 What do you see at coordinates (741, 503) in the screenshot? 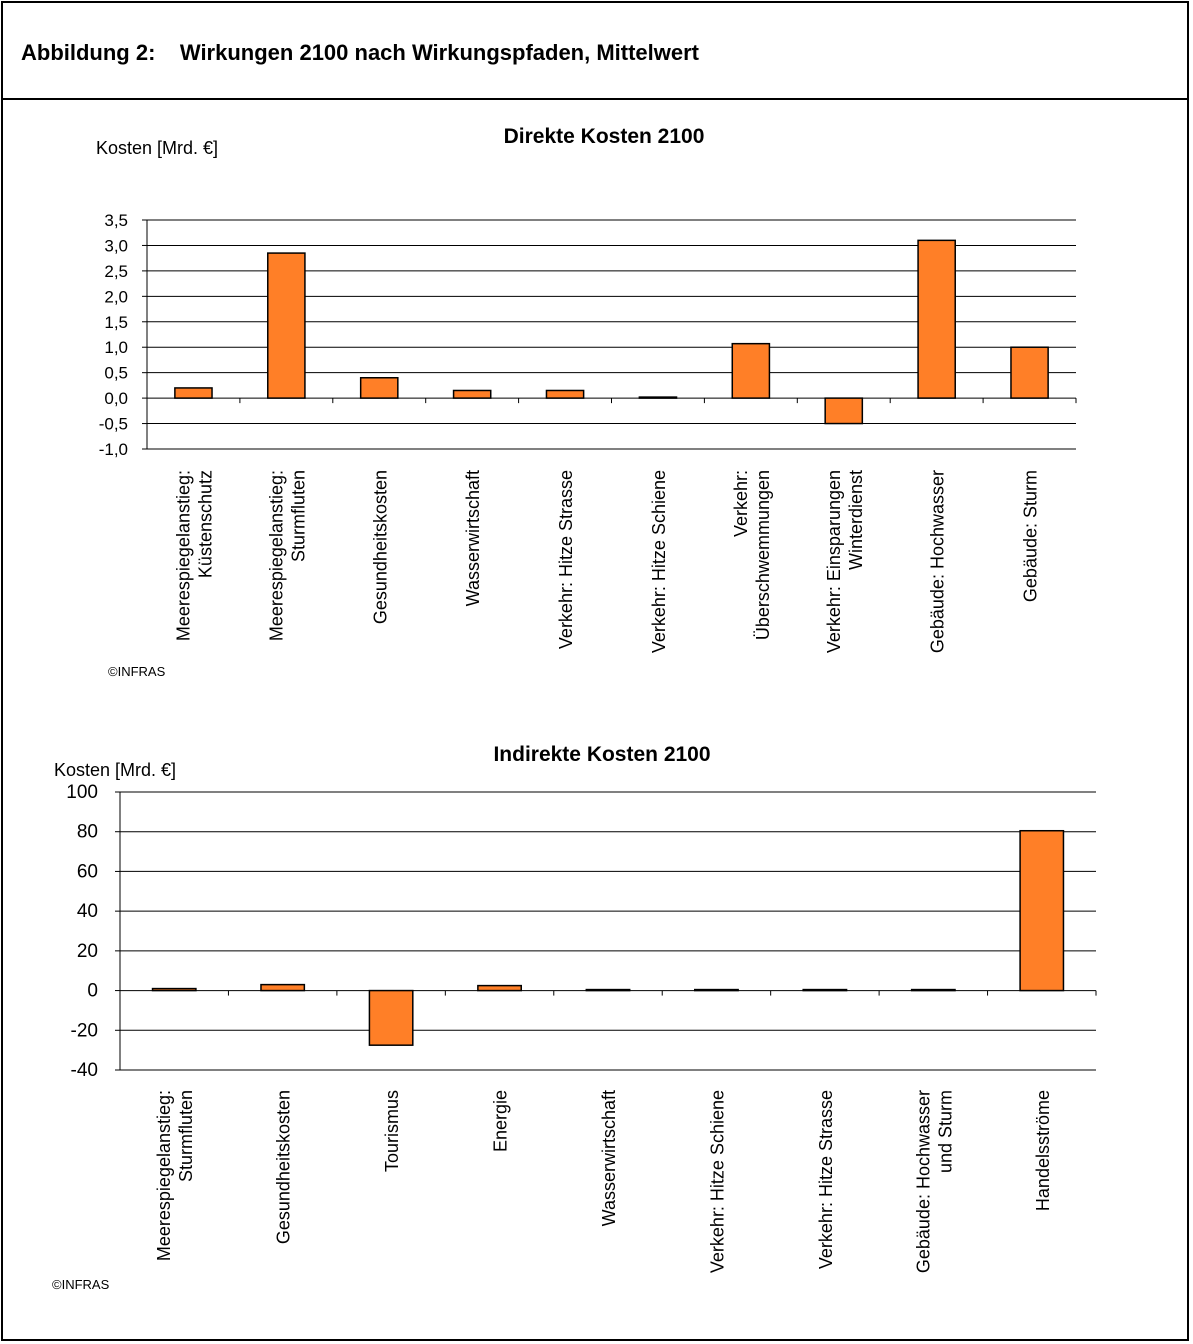
I see `x-category-label: Verkehr:` at bounding box center [741, 503].